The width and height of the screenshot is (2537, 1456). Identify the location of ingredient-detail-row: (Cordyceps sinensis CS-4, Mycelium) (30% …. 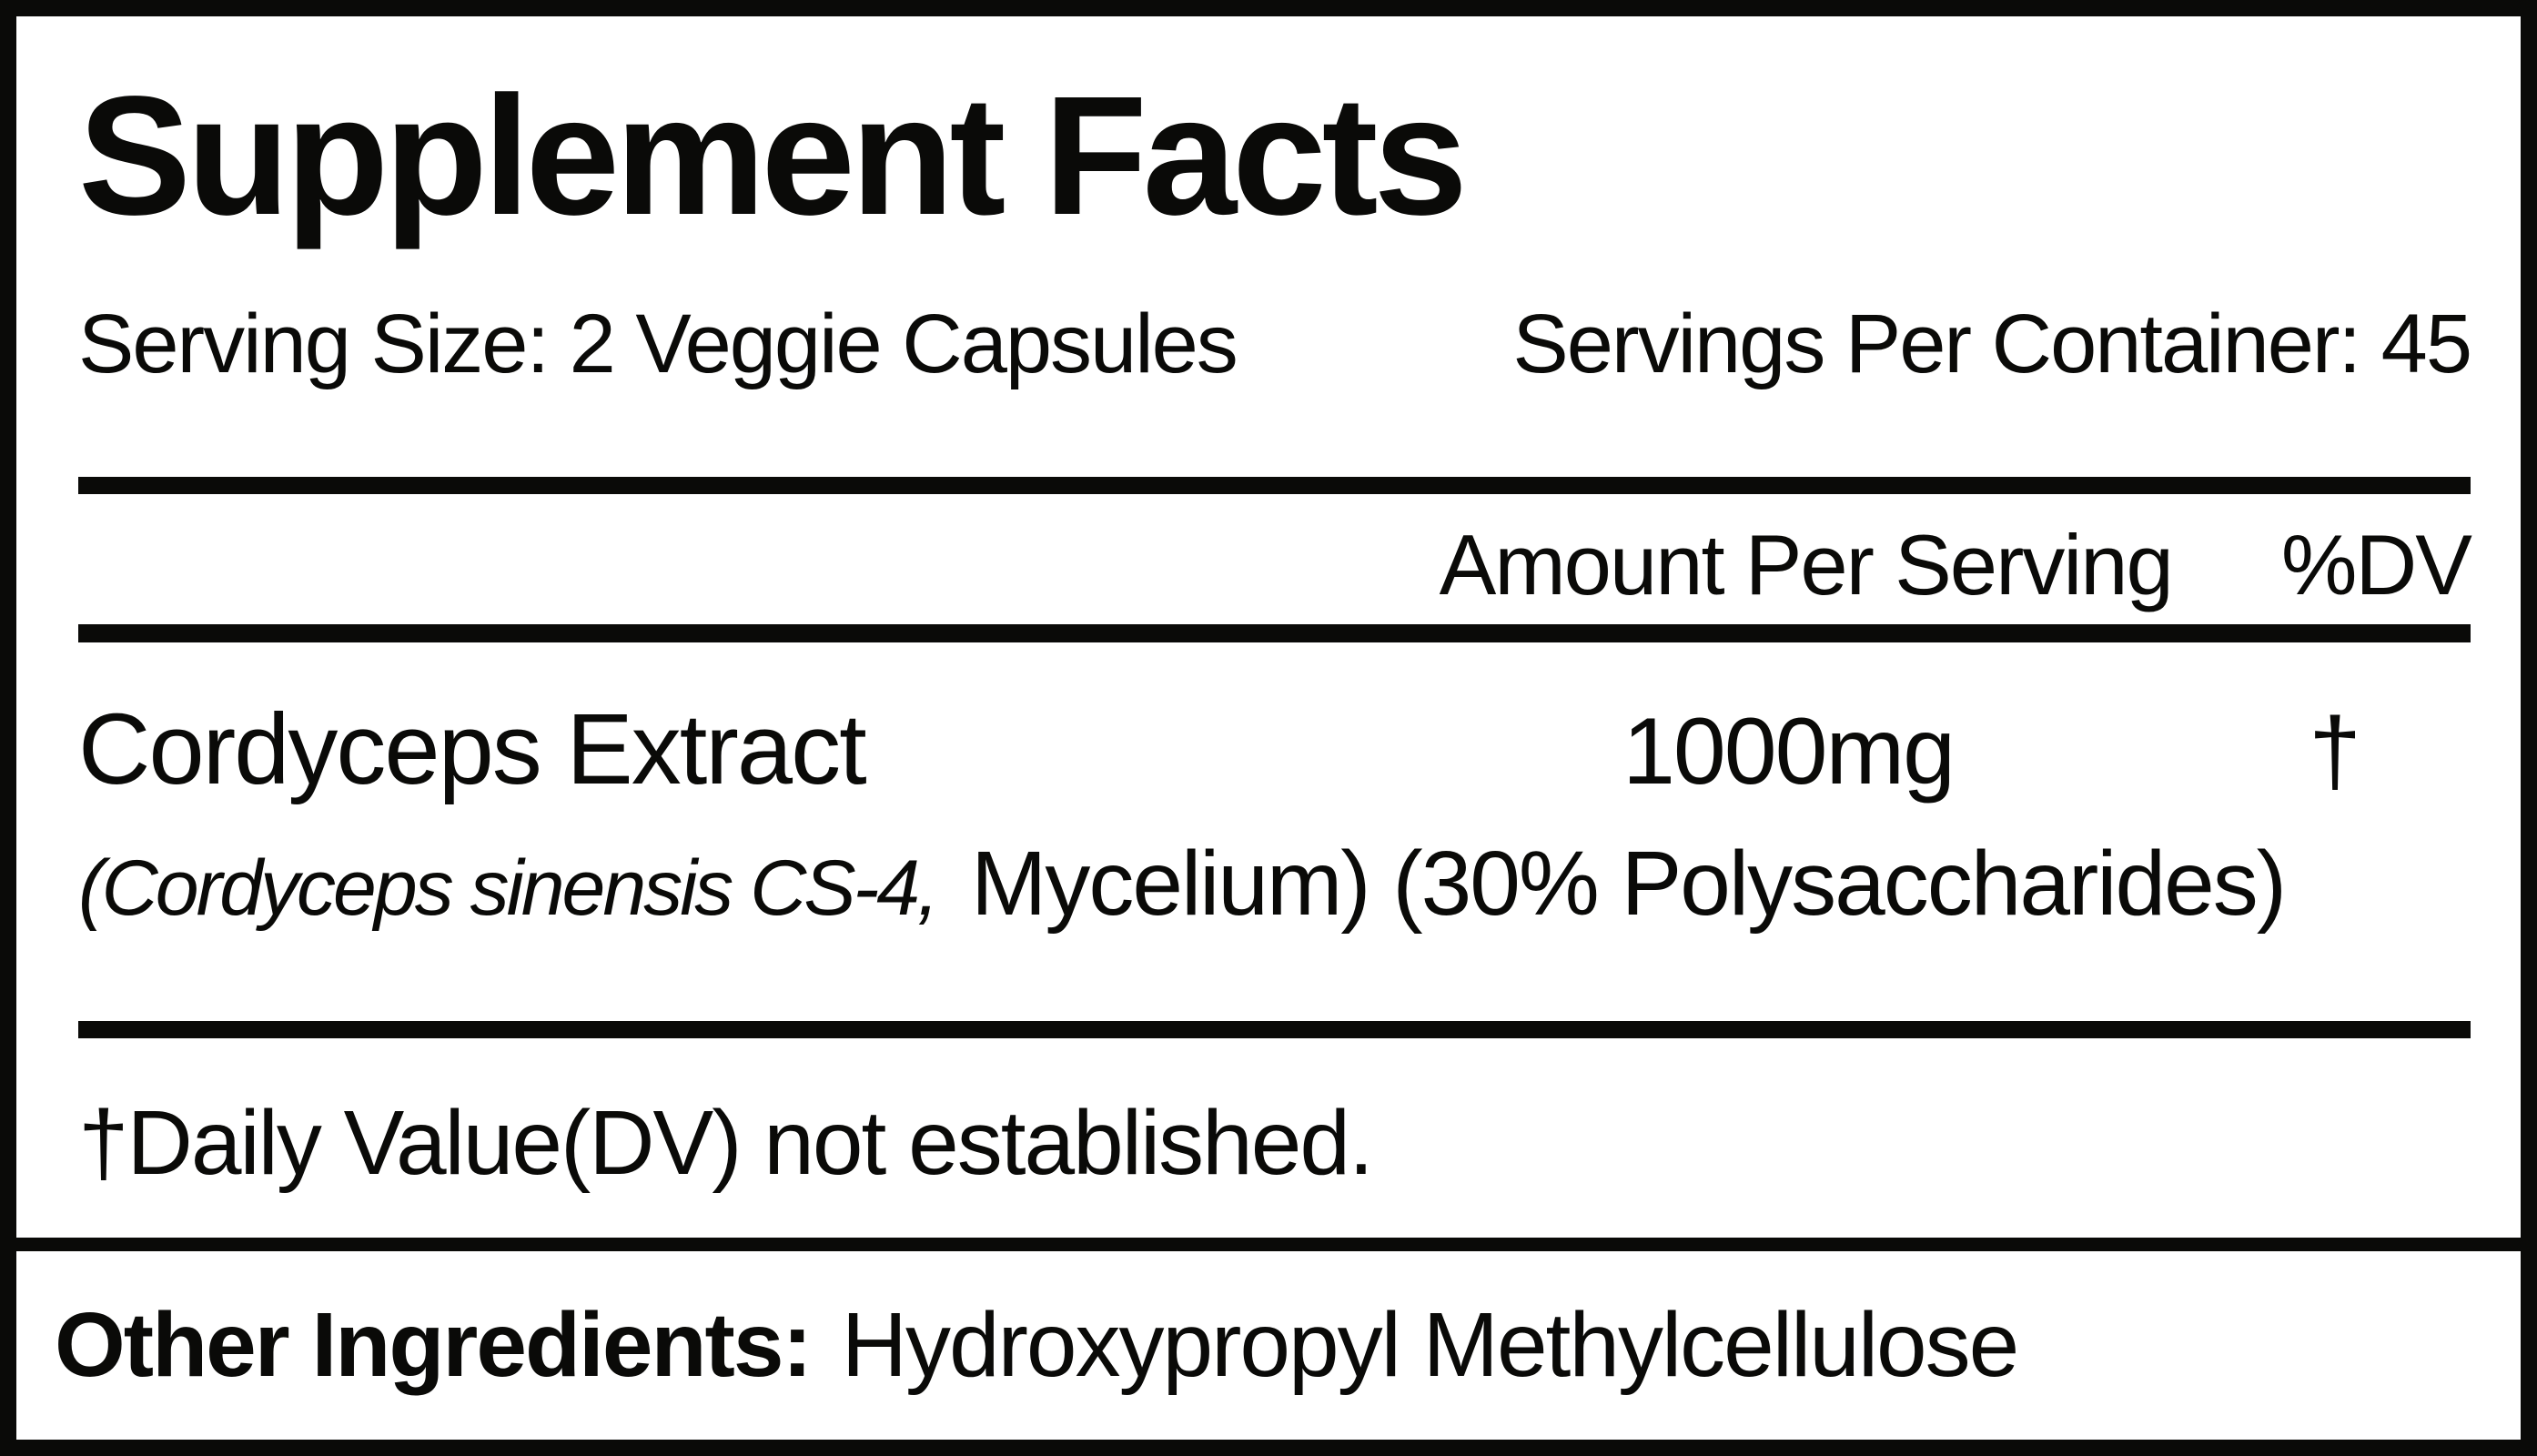
(1274, 884).